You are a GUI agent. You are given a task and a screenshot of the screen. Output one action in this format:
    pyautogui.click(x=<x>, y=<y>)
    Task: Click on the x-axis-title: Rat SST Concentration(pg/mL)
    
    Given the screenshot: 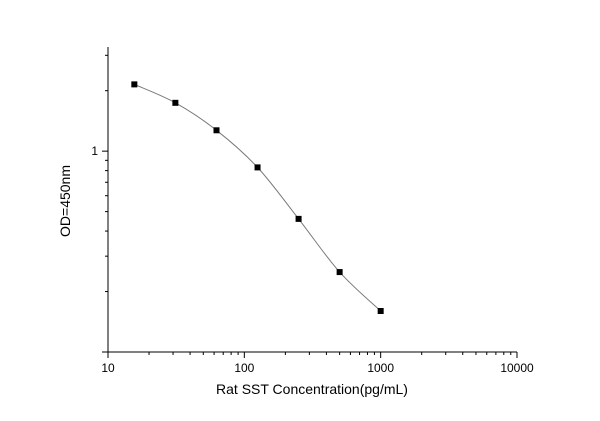 What is the action you would take?
    pyautogui.click(x=312, y=389)
    